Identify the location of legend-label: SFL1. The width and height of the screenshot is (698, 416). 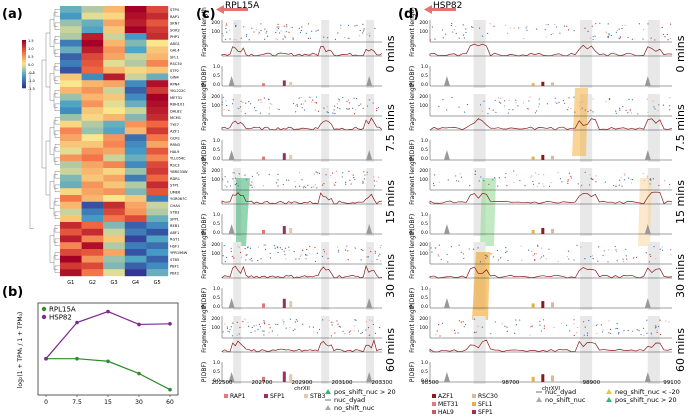
(485, 404).